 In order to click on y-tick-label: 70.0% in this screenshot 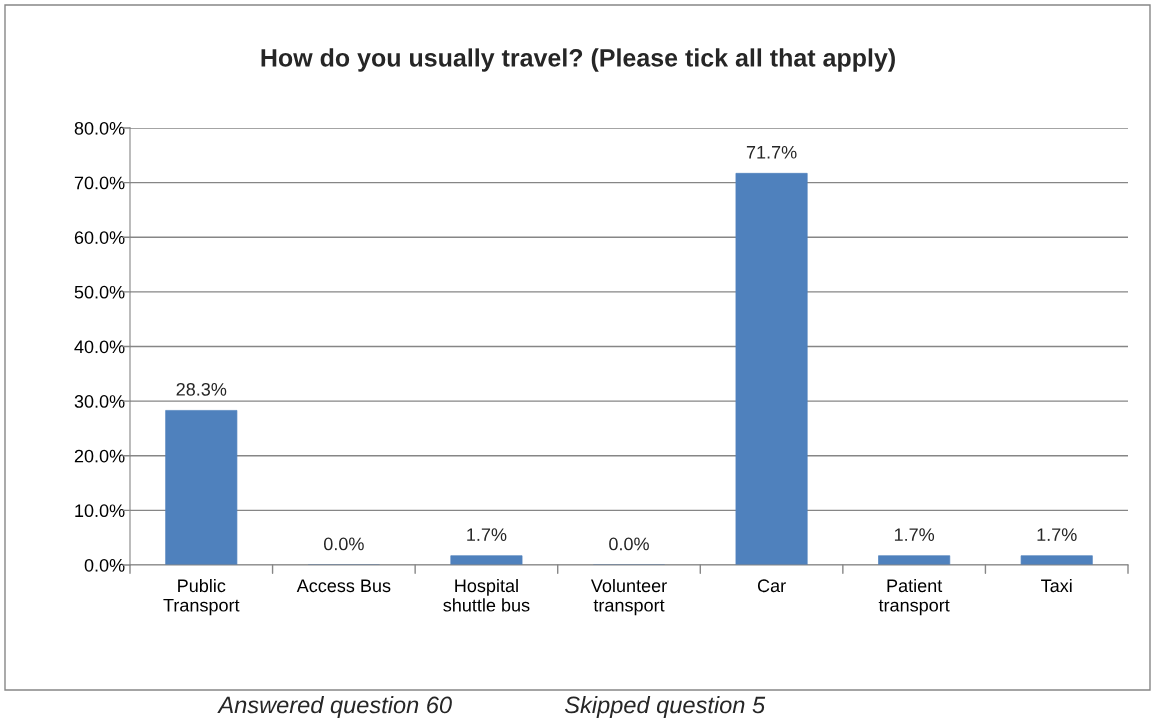, I will do `click(99, 183)`.